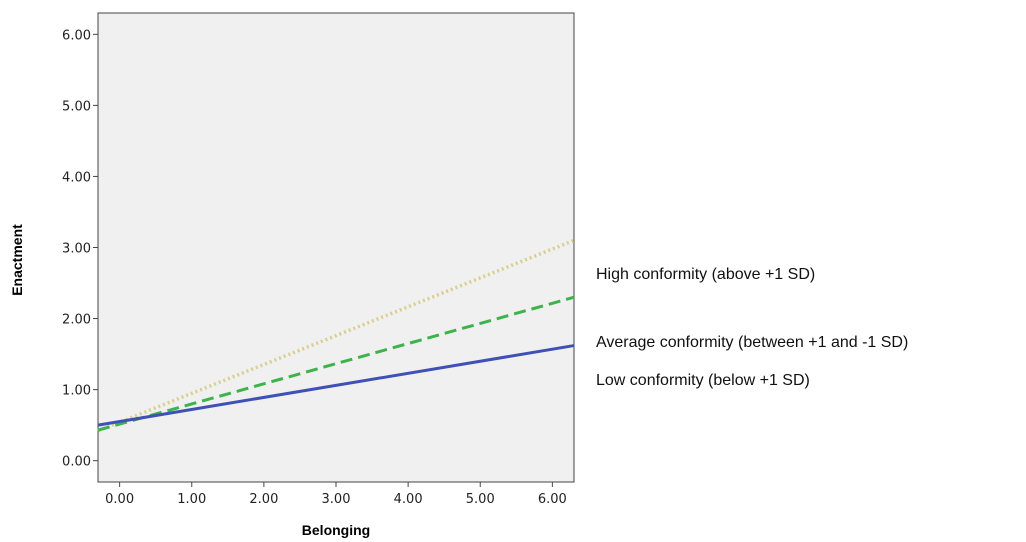  I want to click on x-tick-label: 1.00, so click(191, 499).